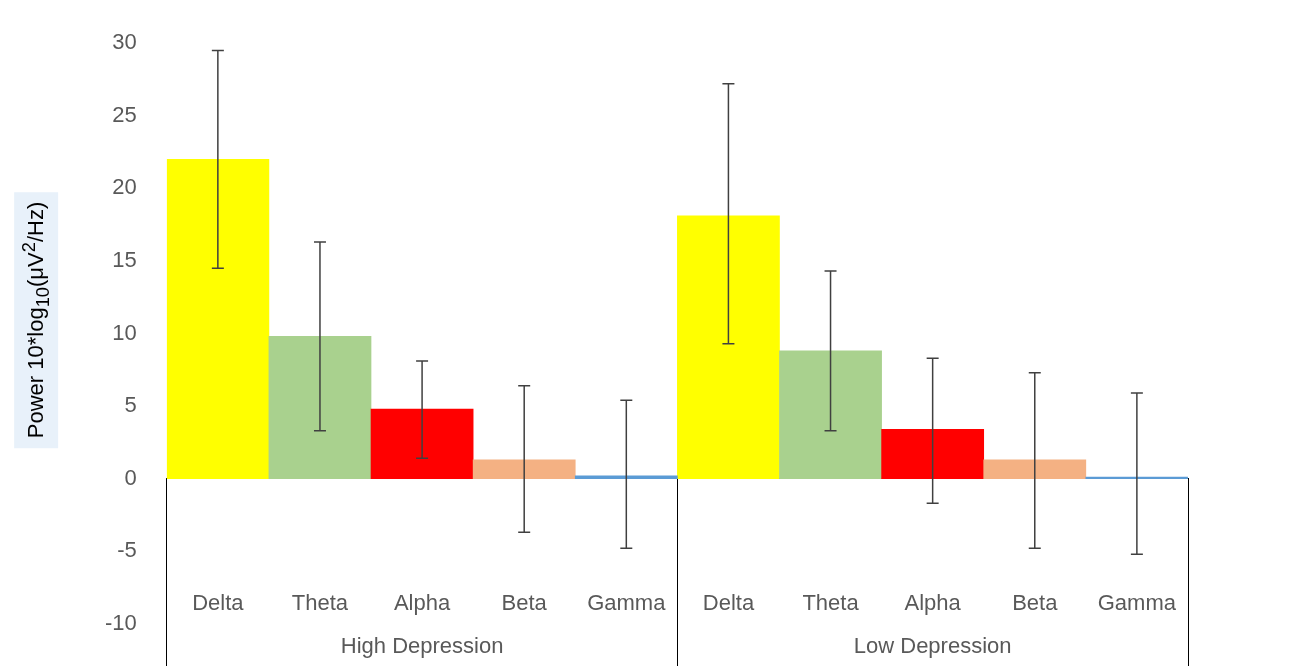 The height and width of the screenshot is (667, 1290). What do you see at coordinates (127, 550) in the screenshot?
I see `y-tick-label: -5` at bounding box center [127, 550].